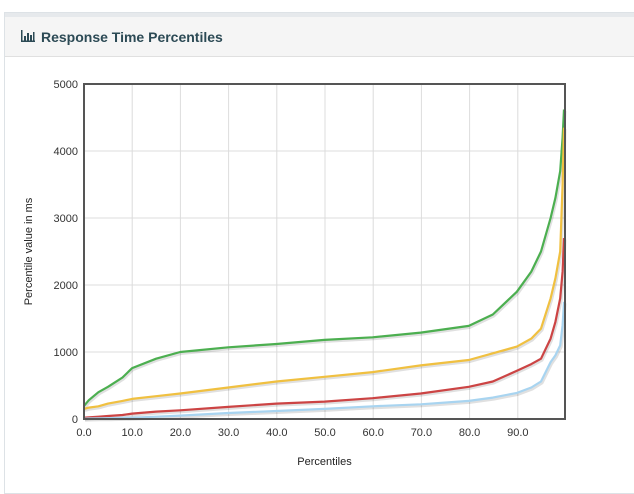 The width and height of the screenshot is (634, 494). I want to click on x-tick-label: 70.0, so click(421, 433).